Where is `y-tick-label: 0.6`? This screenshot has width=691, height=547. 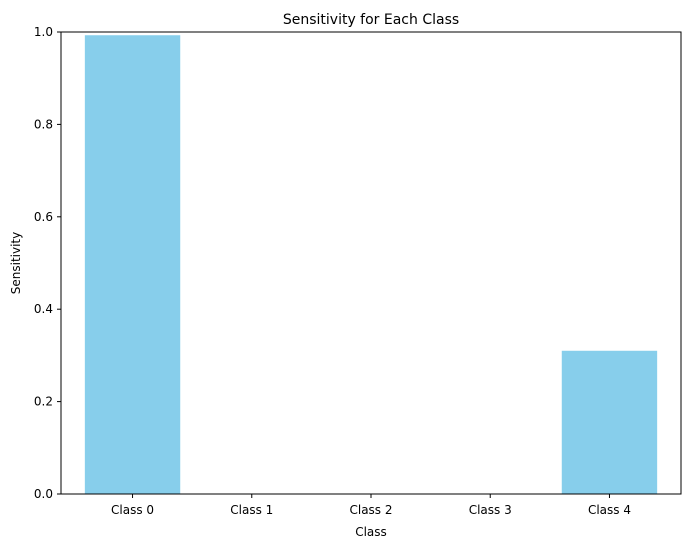 y-tick-label: 0.6 is located at coordinates (43, 217).